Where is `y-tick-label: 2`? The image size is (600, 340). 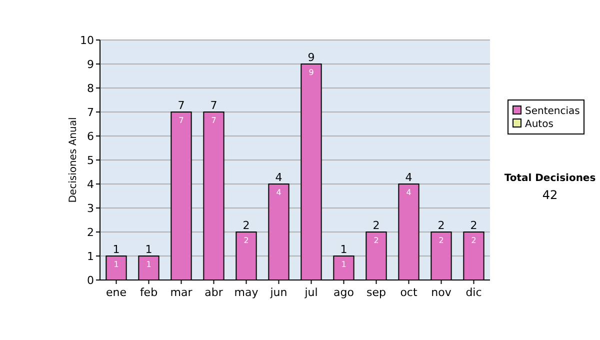 y-tick-label: 2 is located at coordinates (90, 232).